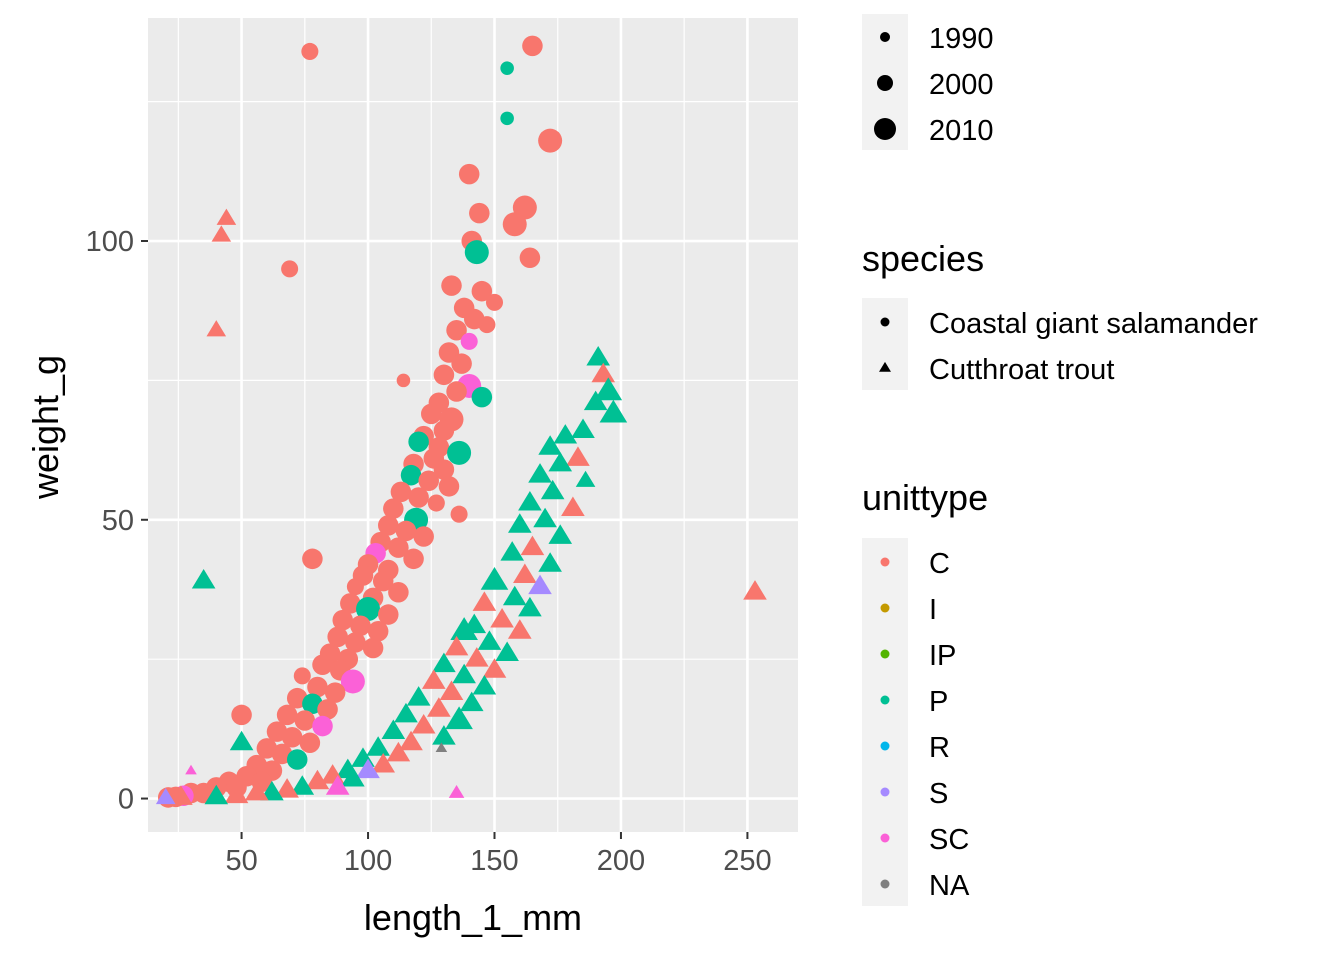 Image resolution: width=1344 pixels, height=960 pixels. I want to click on x-tick-label: 150, so click(494, 861).